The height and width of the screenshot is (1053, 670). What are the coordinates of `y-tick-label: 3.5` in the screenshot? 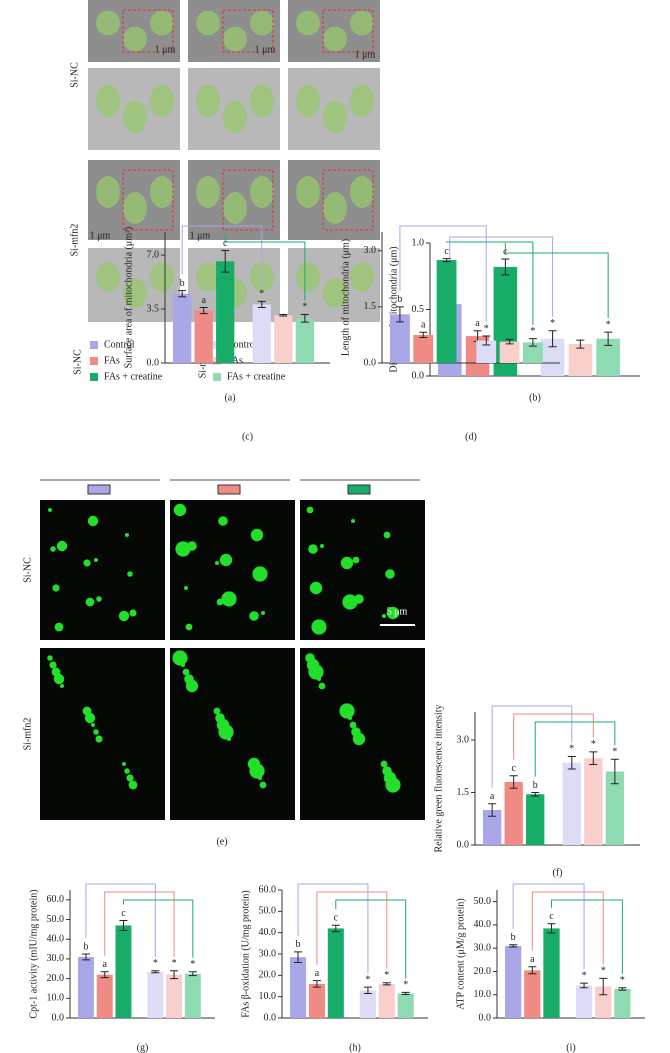 It's located at (153, 308).